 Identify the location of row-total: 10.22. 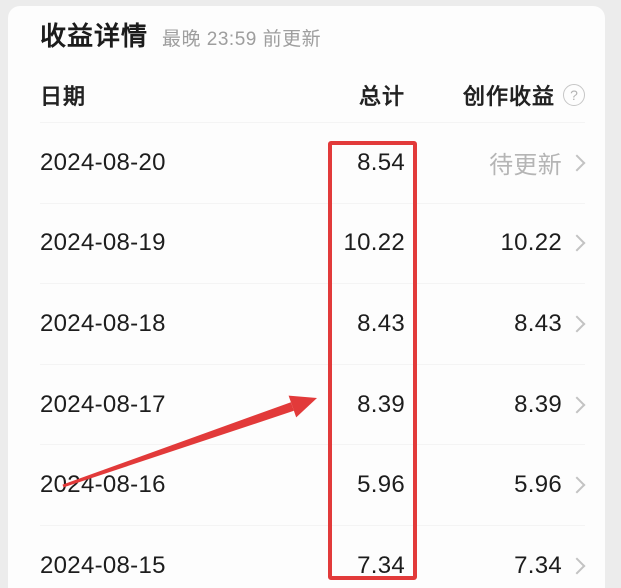
(374, 243).